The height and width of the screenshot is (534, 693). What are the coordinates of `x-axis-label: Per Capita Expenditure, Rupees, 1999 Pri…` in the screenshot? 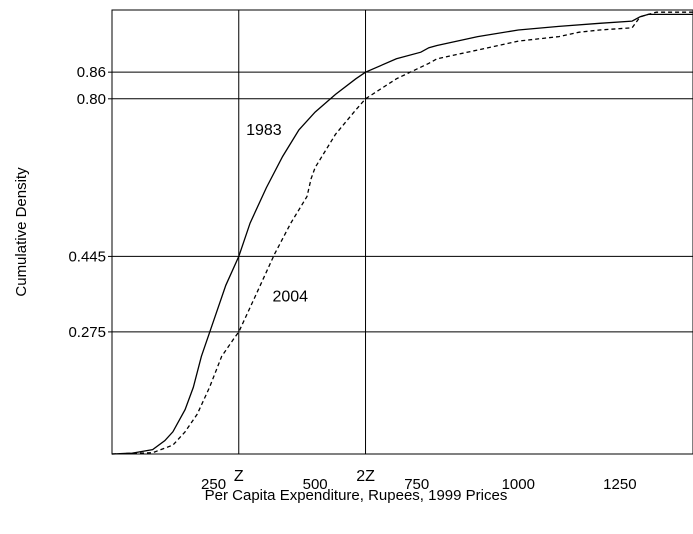 It's located at (356, 495).